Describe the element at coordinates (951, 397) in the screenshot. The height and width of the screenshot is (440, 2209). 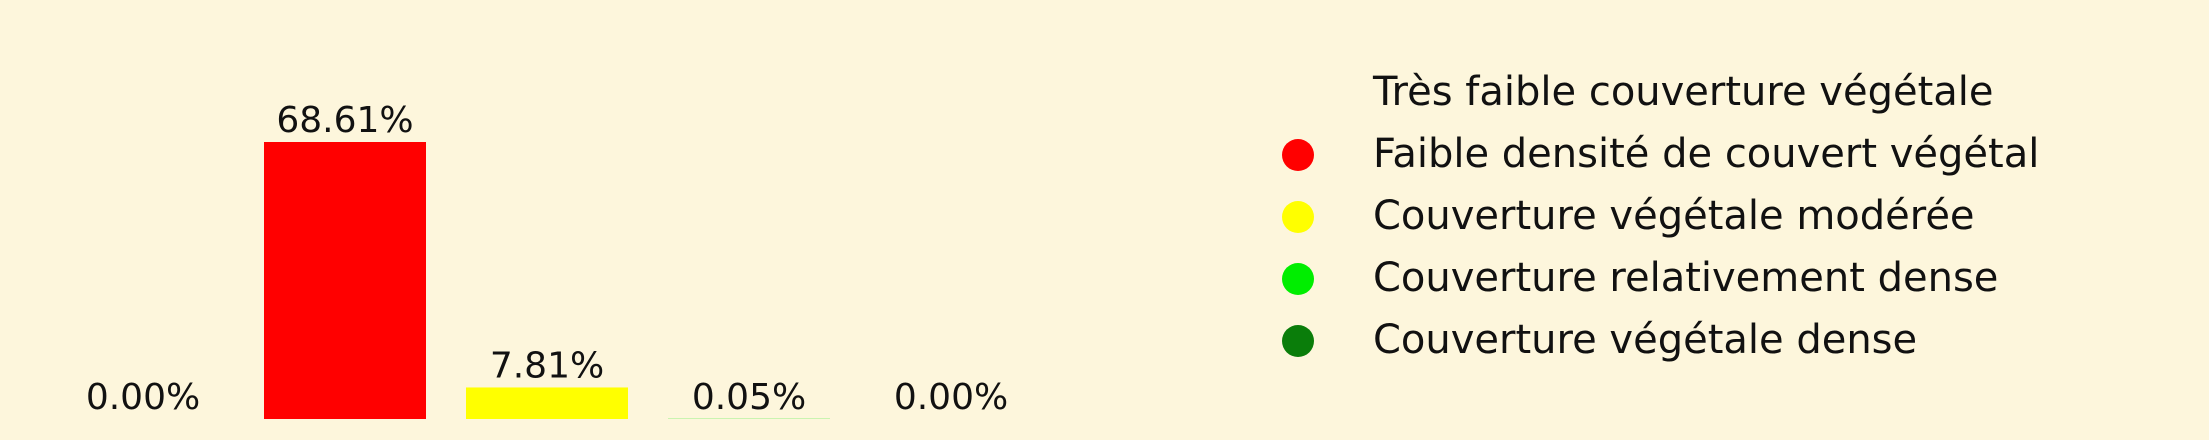
I see `data-label-5: 0.00%` at that location.